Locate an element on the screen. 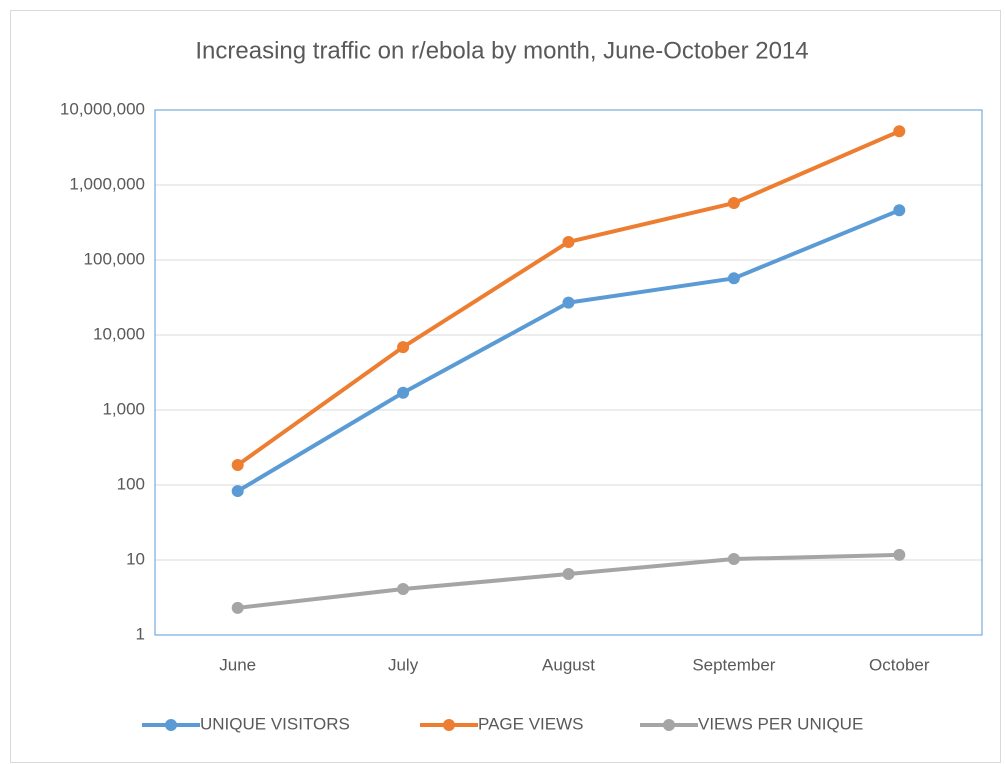  x-tick-label: July is located at coordinates (403, 664).